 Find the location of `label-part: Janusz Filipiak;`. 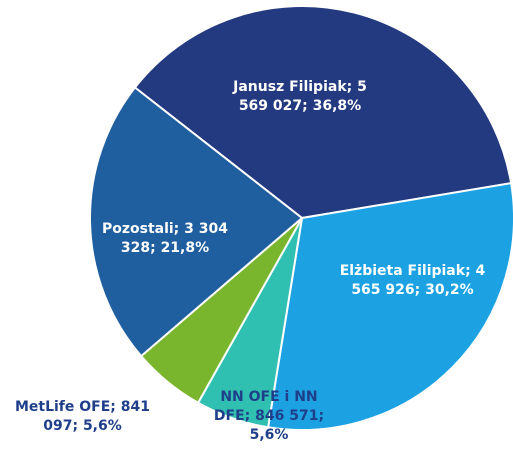

label-part: Janusz Filipiak; is located at coordinates (293, 87).